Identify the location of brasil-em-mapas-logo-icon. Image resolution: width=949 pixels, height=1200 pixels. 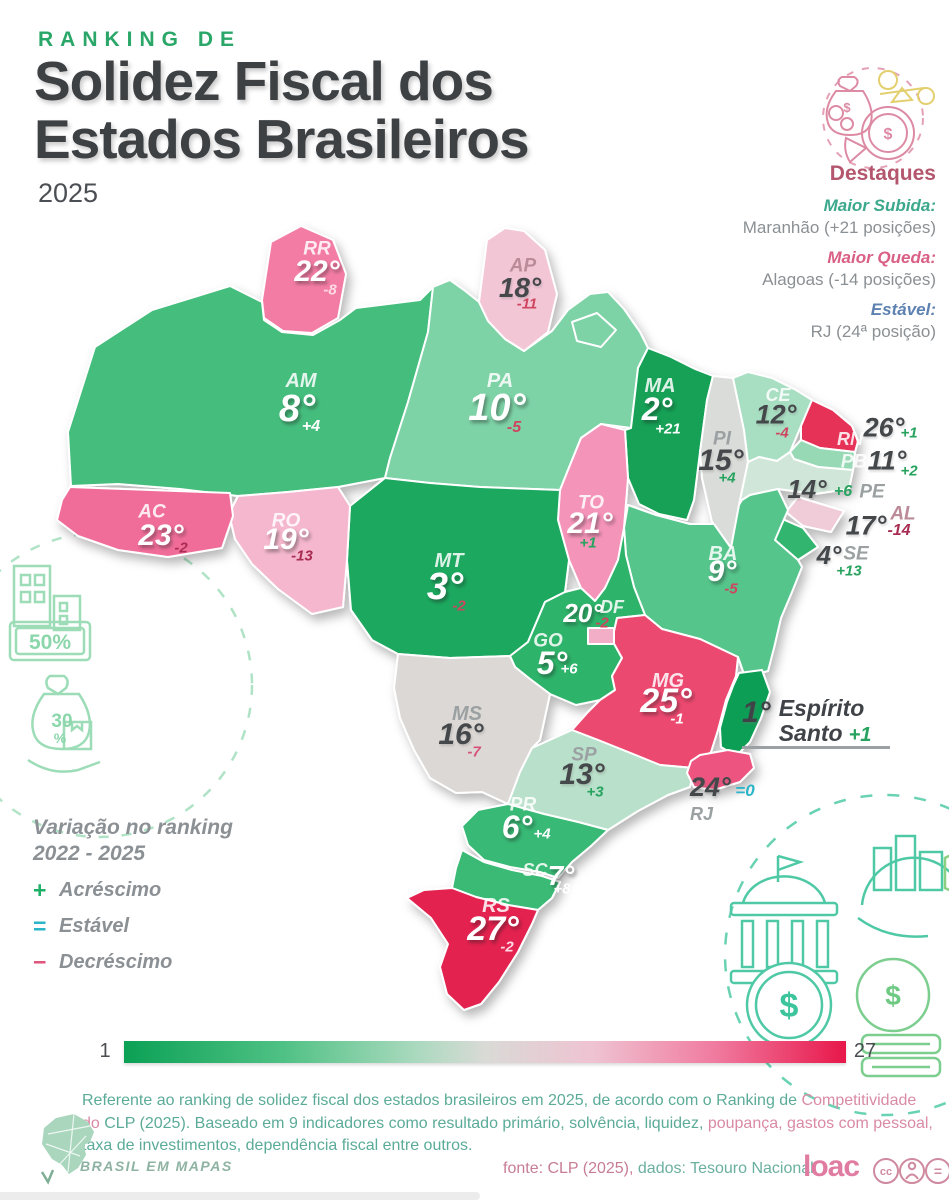
(67, 1149).